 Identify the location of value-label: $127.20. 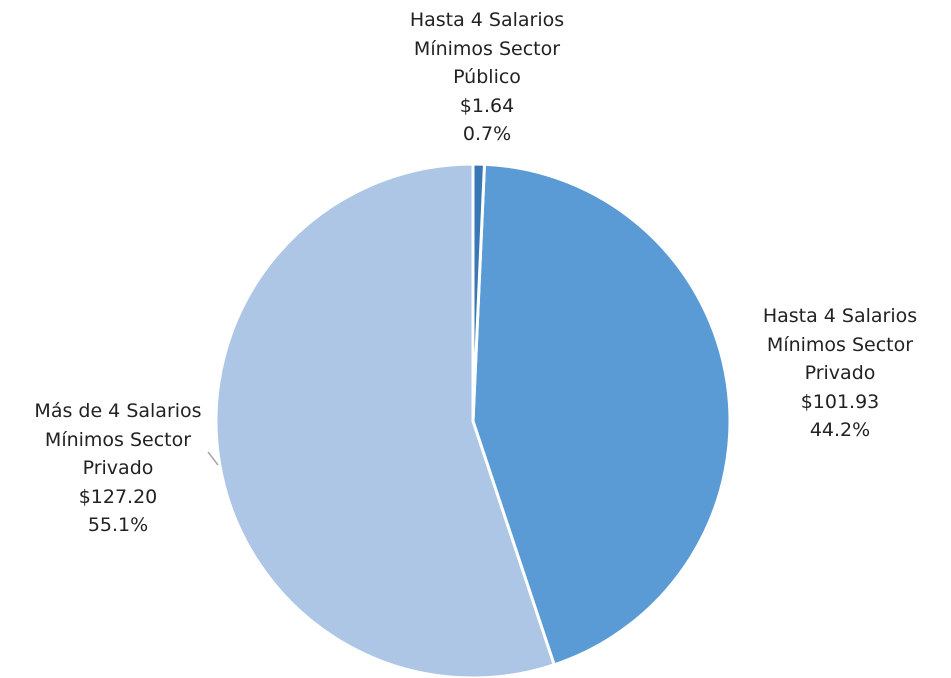
(118, 496).